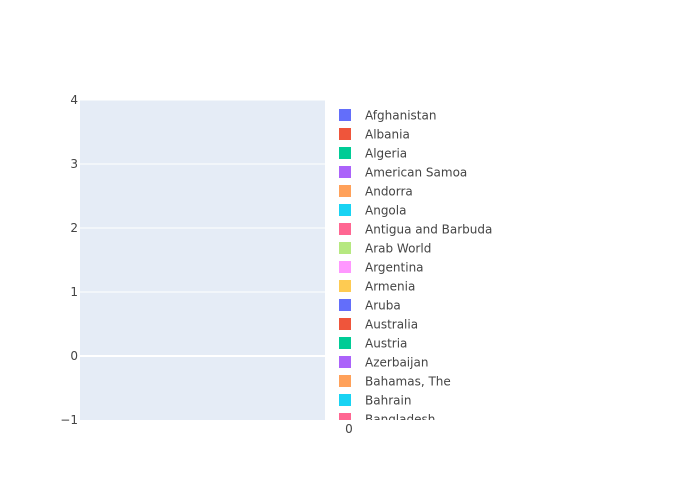 The image size is (700, 500). What do you see at coordinates (396, 363) in the screenshot?
I see `legend-label: Azerbaijan` at bounding box center [396, 363].